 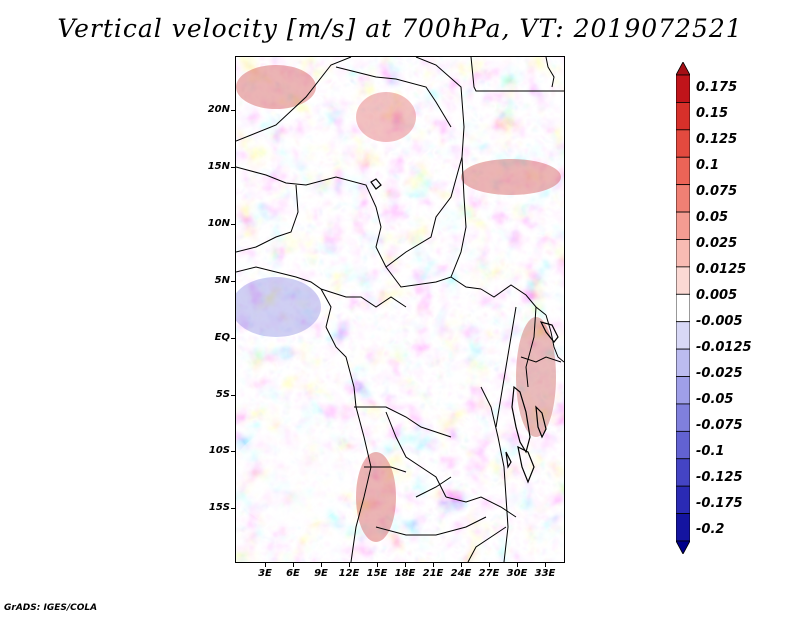 I want to click on lat-label: 20N, so click(x=218, y=109).